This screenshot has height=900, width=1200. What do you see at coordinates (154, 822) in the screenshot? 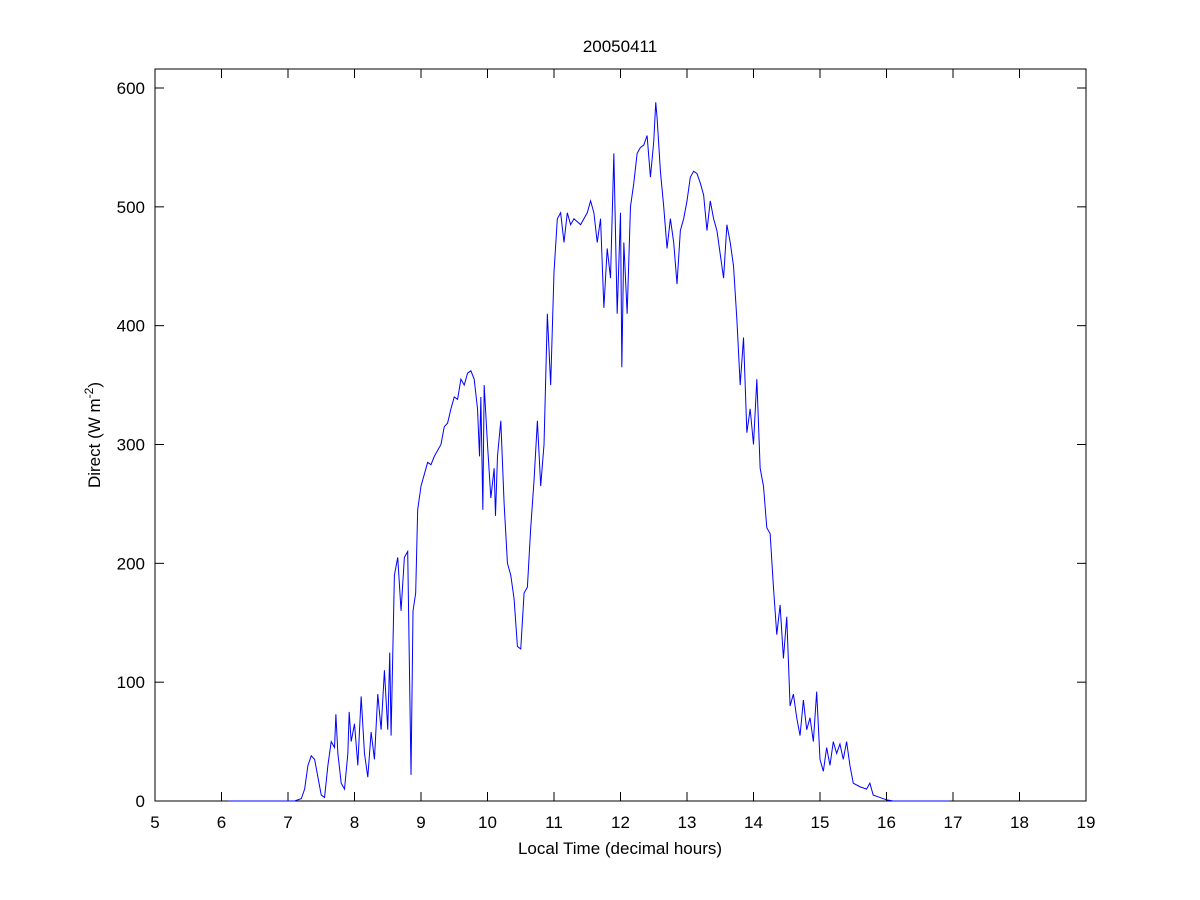
I see `x-tick-label: 5` at bounding box center [154, 822].